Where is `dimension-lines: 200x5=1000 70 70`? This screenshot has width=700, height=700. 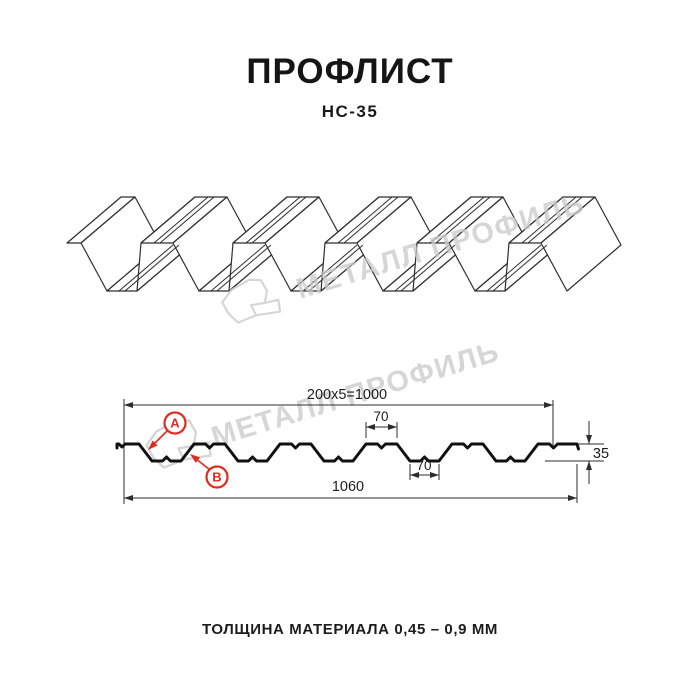
dimension-lines: 200x5=1000 70 70 is located at coordinates (366, 445).